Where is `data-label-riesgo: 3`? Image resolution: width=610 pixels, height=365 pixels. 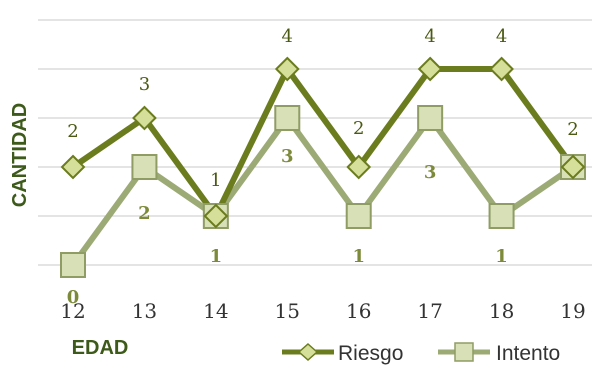
data-label-riesgo: 3 is located at coordinates (144, 84).